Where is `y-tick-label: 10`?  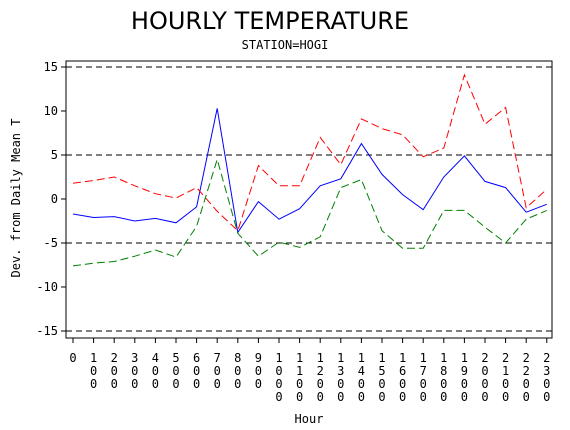
y-tick-label: 10 is located at coordinates (51, 111).